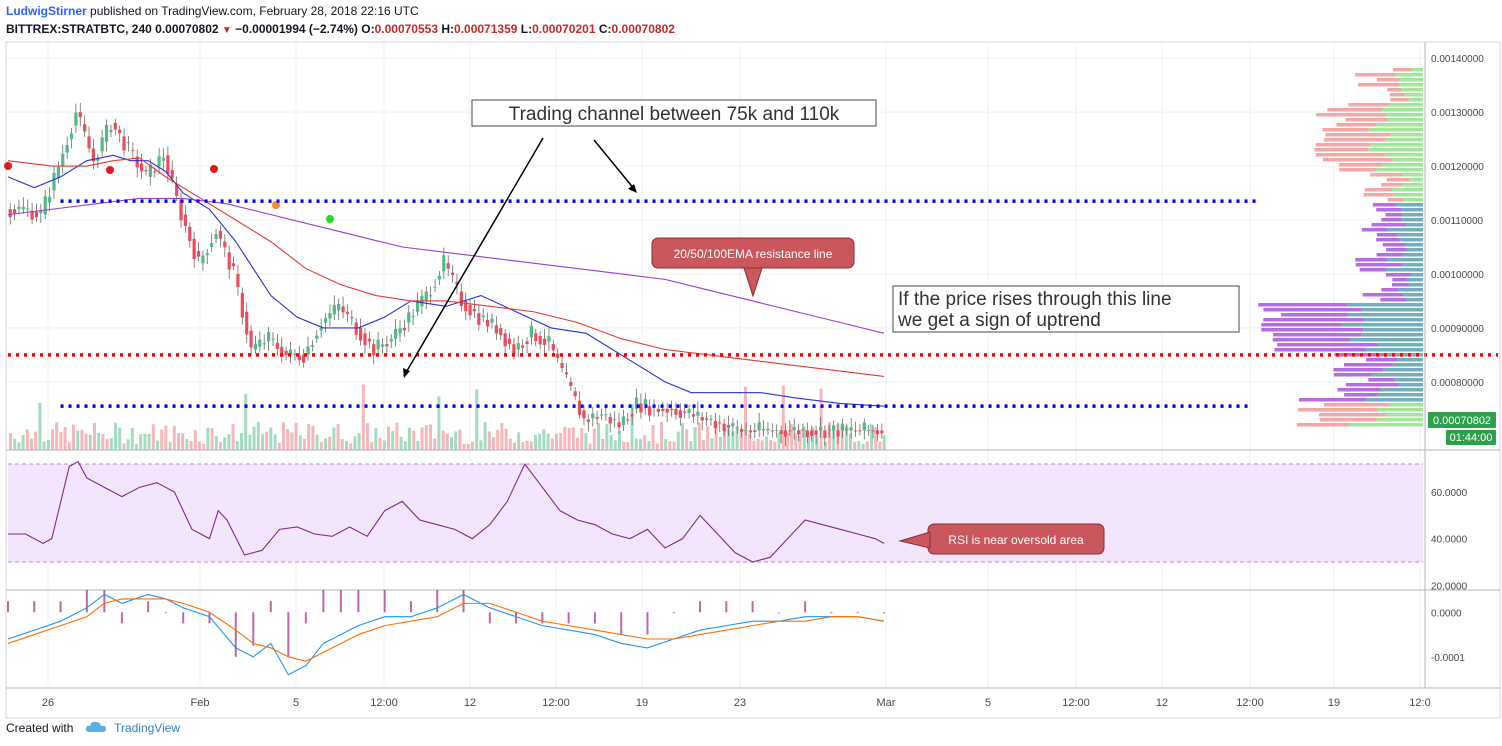 This screenshot has height=746, width=1502. Describe the element at coordinates (1471, 438) in the screenshot. I see `countdown-tag-text: 01:44:00` at that location.